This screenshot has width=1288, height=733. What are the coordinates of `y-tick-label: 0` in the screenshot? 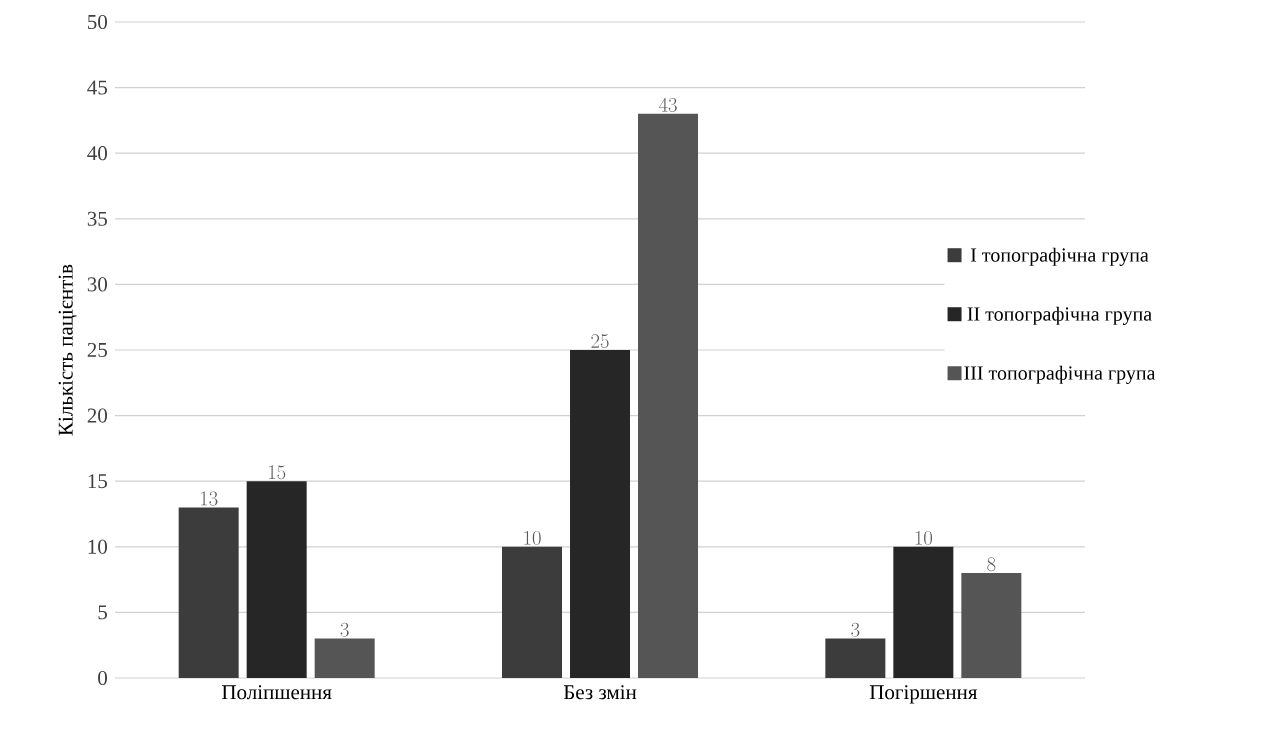 It's located at (103, 678).